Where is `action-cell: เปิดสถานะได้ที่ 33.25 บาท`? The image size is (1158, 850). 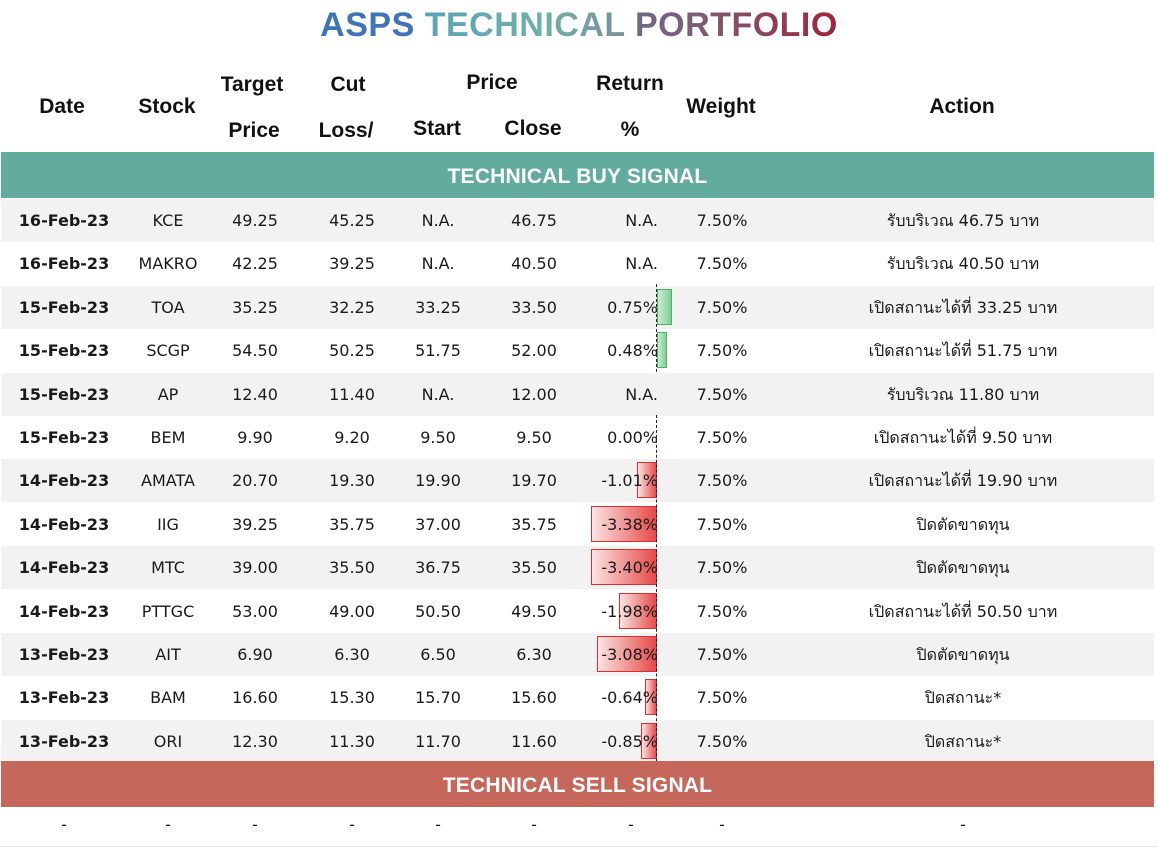 action-cell: เปิดสถานะได้ที่ 33.25 บาท is located at coordinates (963, 307).